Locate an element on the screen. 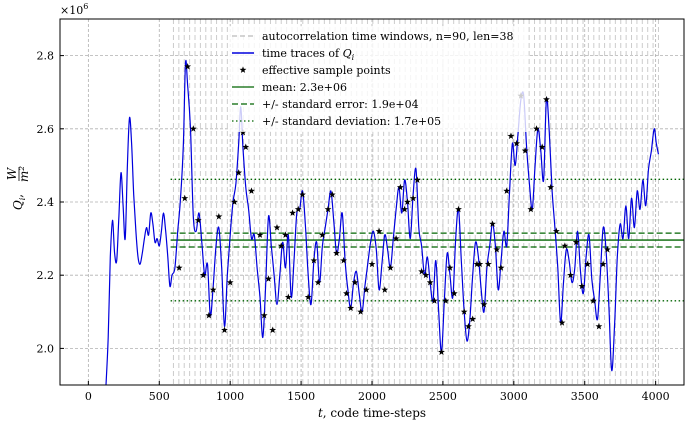 This screenshot has width=686, height=424. x-tick-label: 2000 is located at coordinates (372, 396).